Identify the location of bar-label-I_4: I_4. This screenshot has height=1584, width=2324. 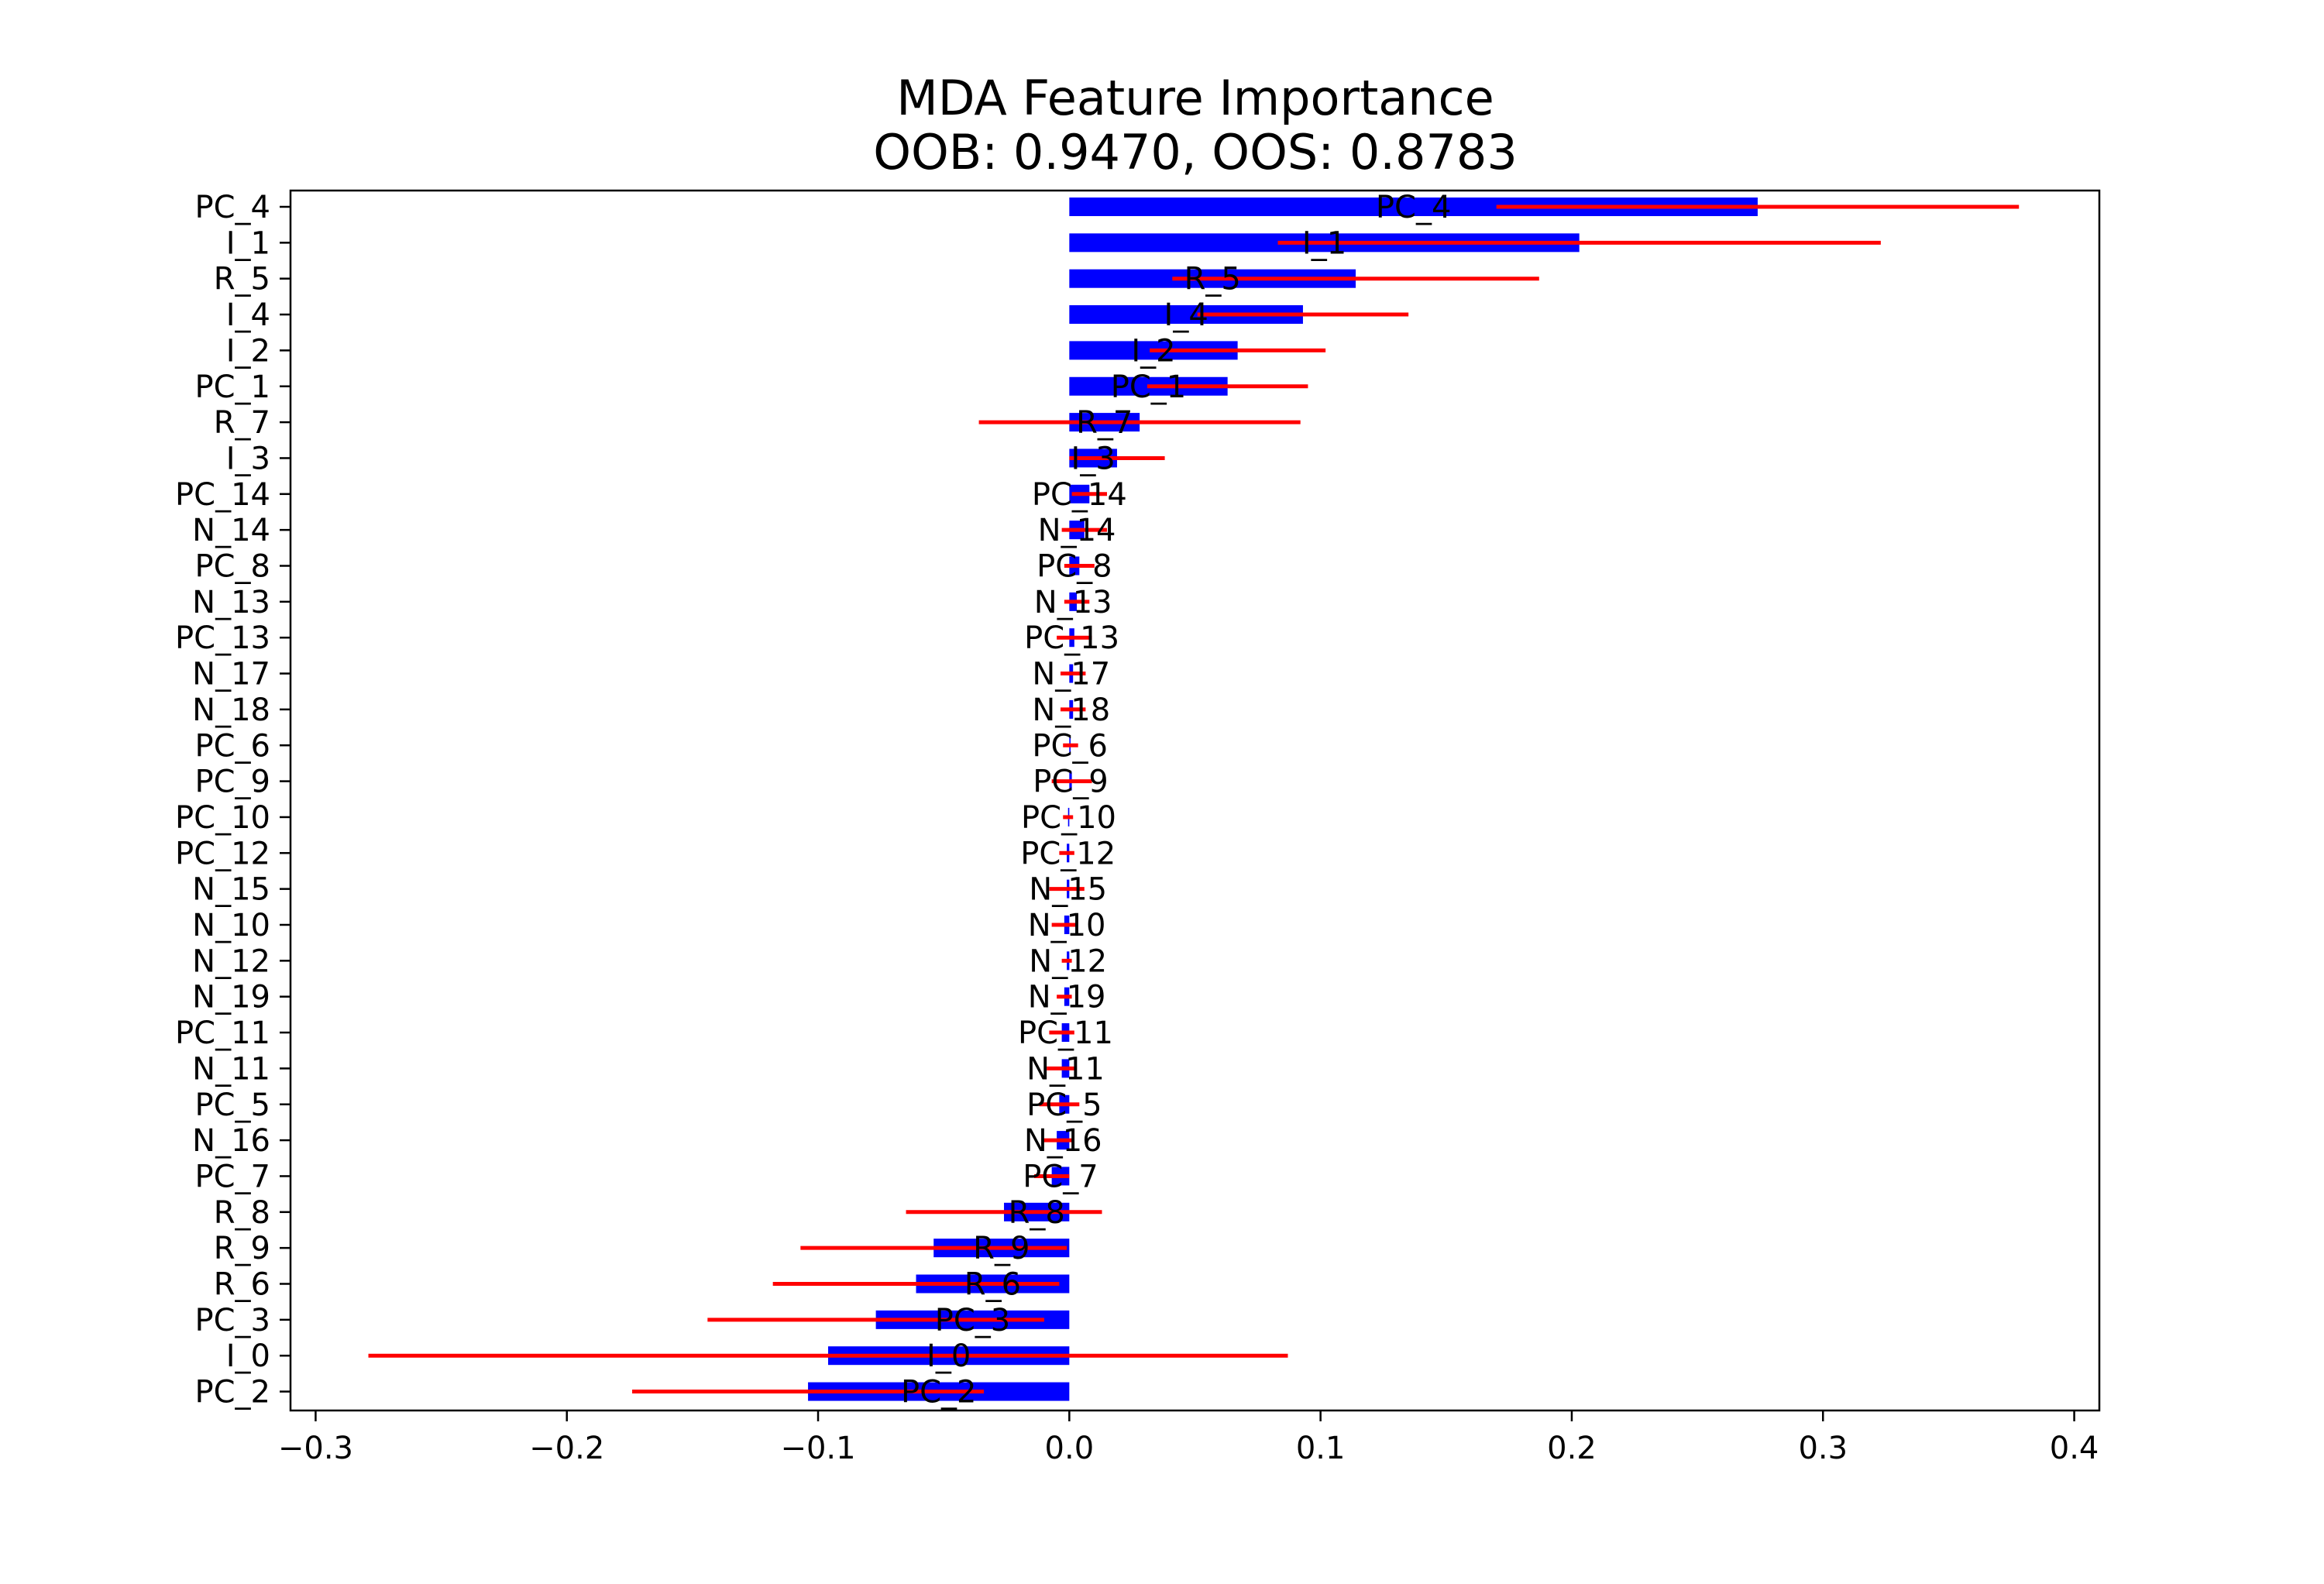
(1186, 315).